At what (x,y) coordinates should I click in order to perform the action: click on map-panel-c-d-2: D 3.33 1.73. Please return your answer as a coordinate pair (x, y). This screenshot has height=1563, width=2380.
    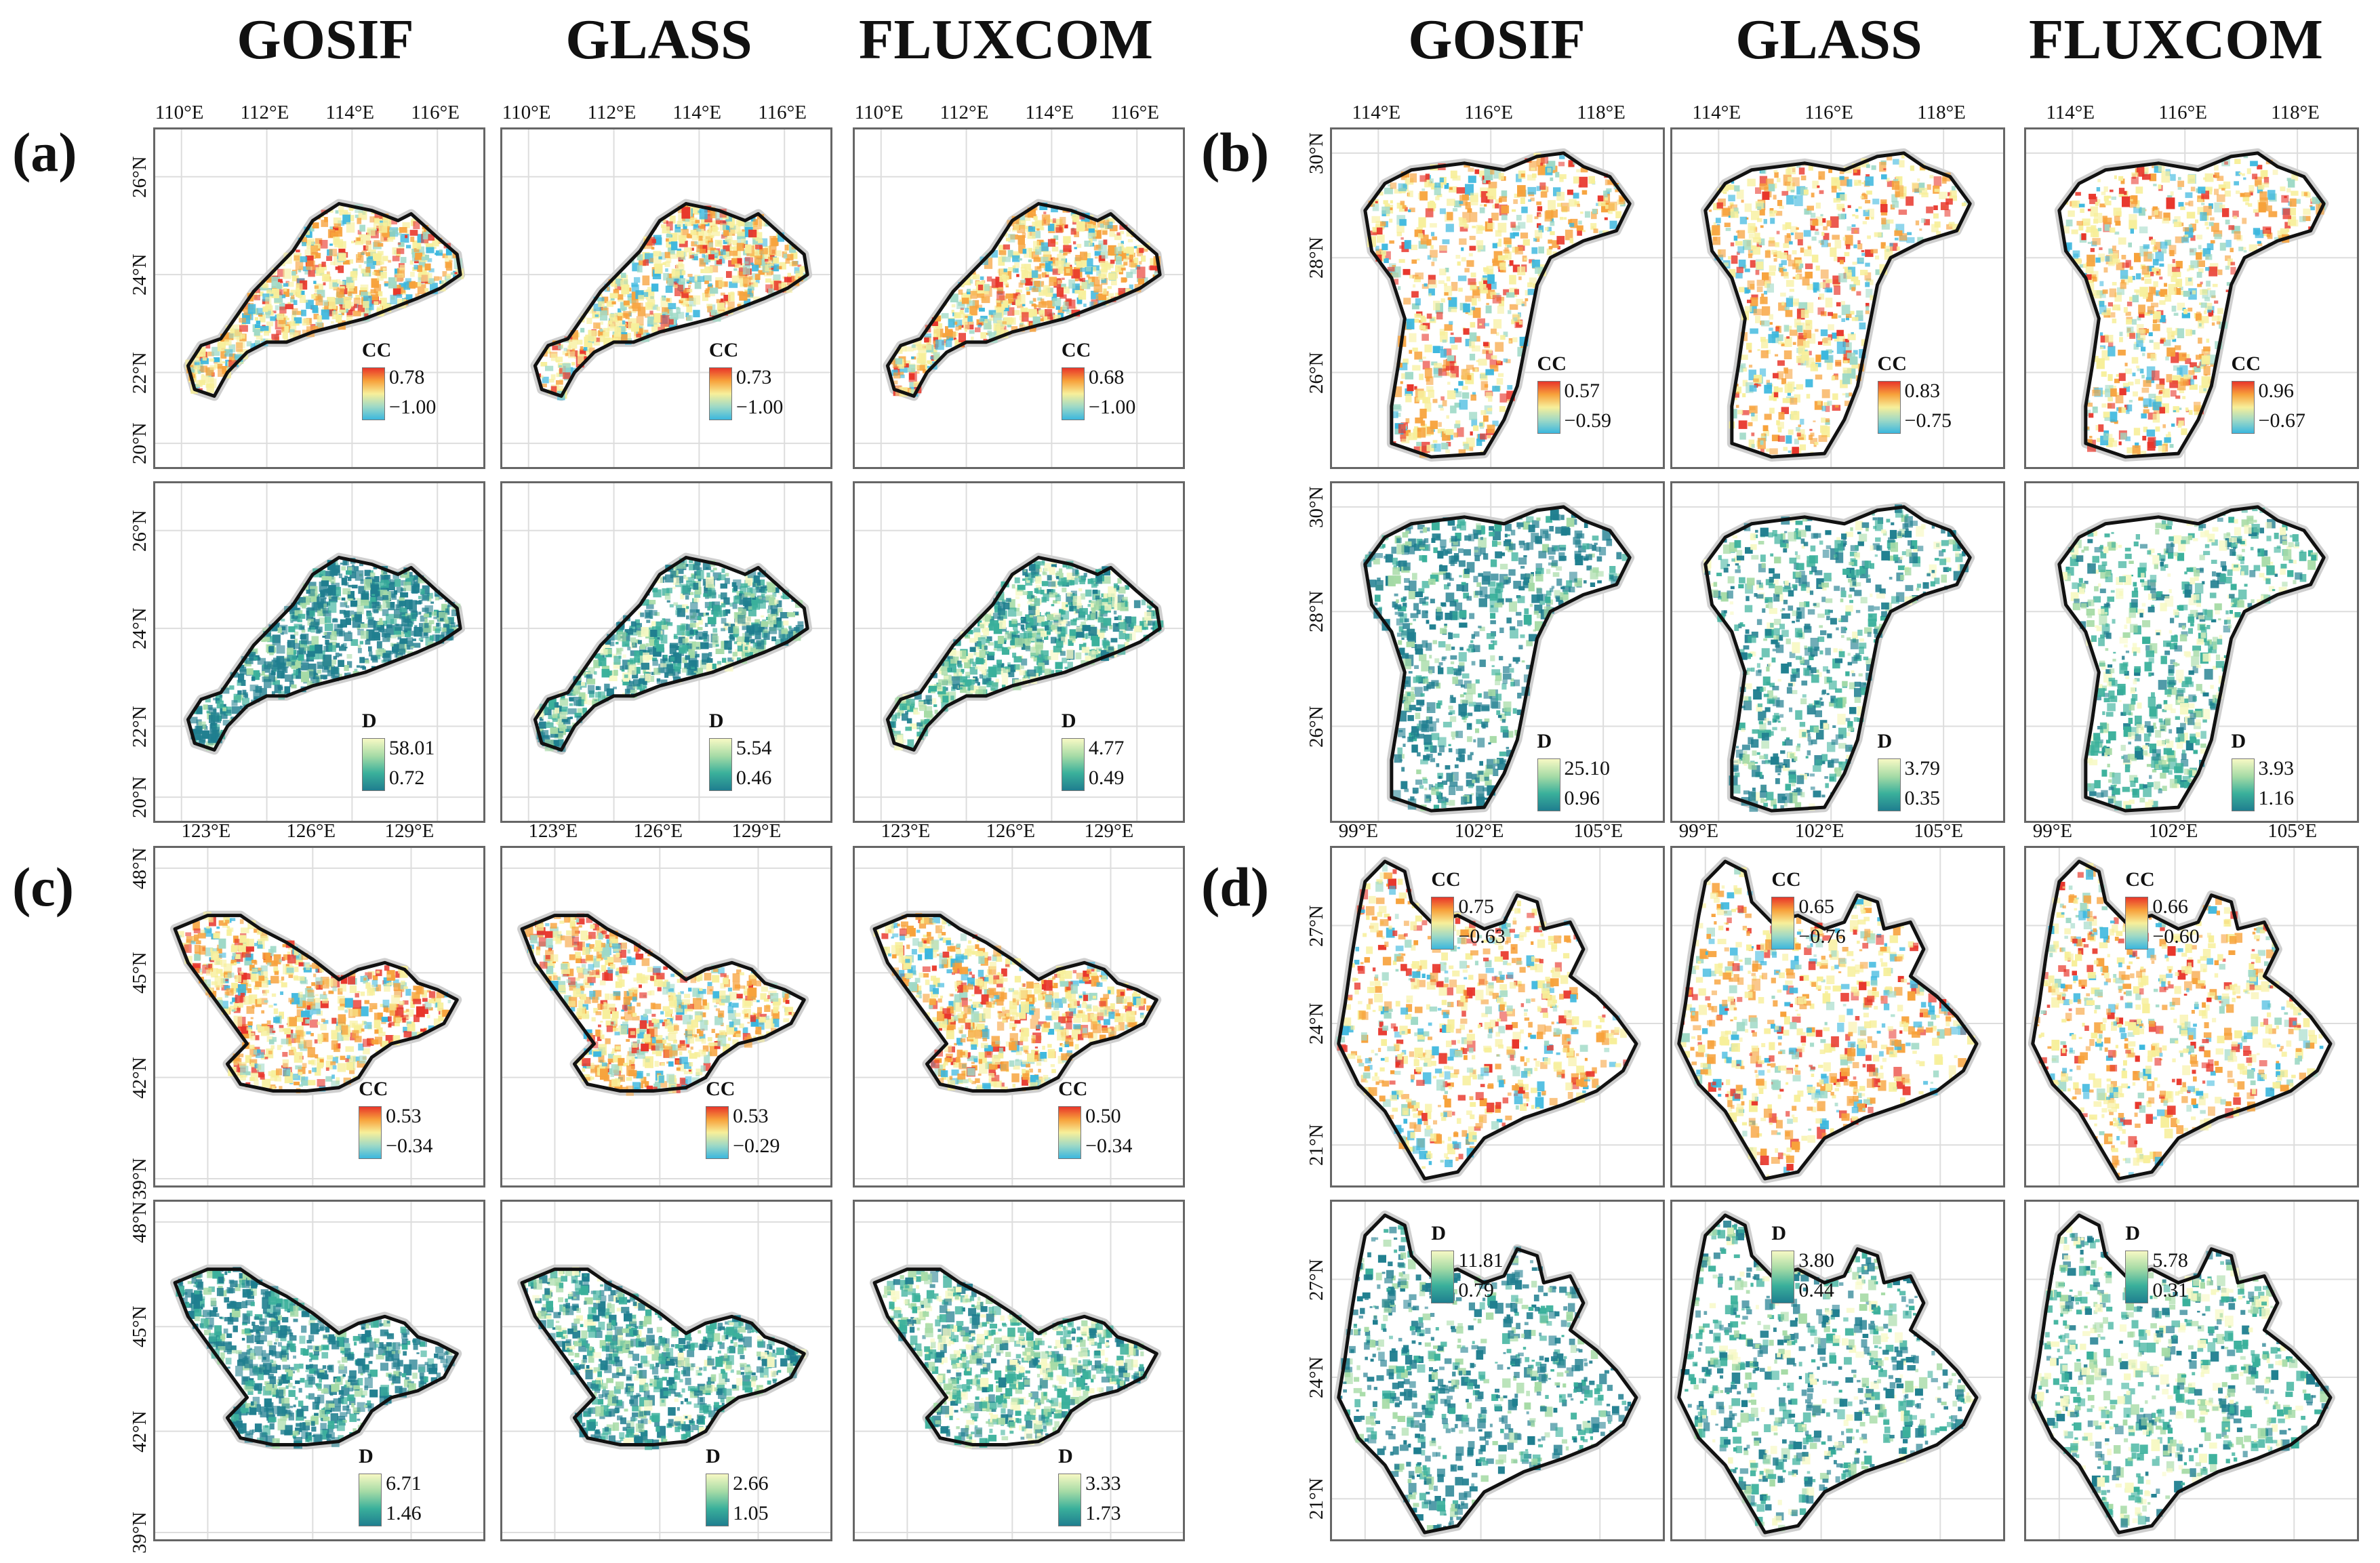
    Looking at the image, I should click on (1019, 1370).